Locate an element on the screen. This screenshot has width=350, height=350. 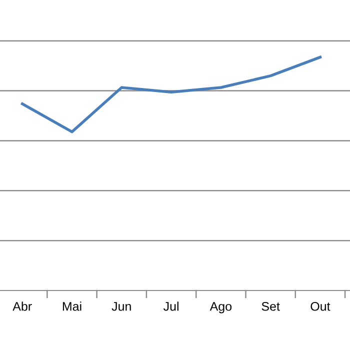
x-tick-label: Set is located at coordinates (271, 306).